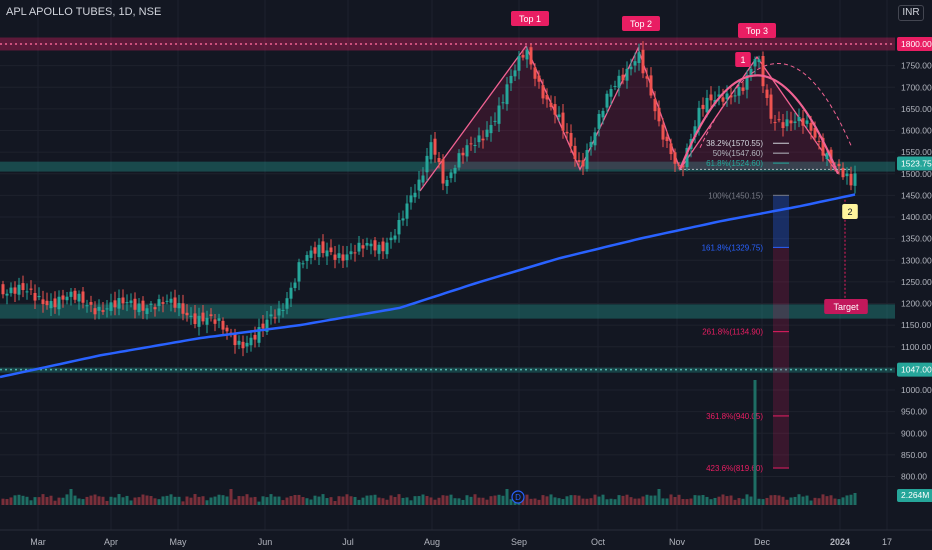  I want to click on price-tick-label: 1750.00, so click(916, 66).